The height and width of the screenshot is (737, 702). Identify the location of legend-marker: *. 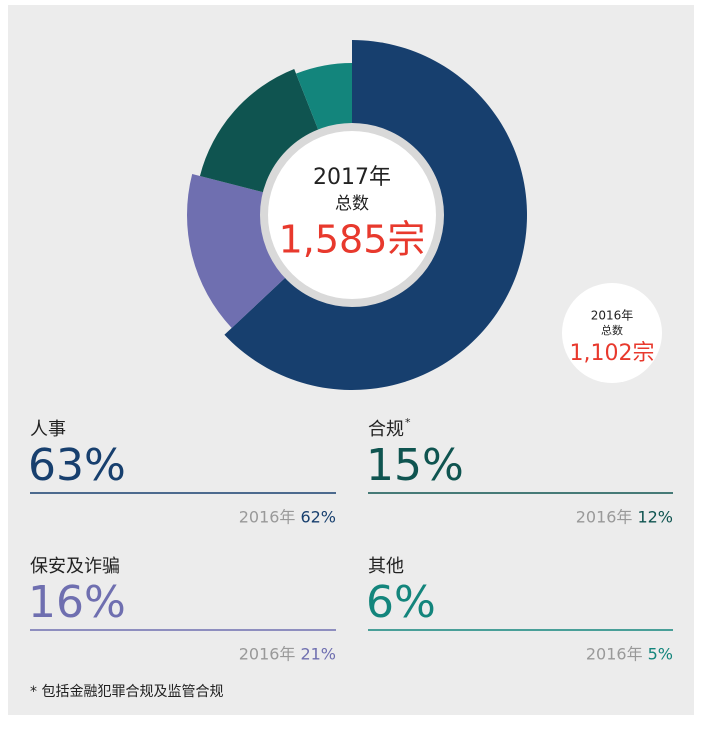
(408, 422).